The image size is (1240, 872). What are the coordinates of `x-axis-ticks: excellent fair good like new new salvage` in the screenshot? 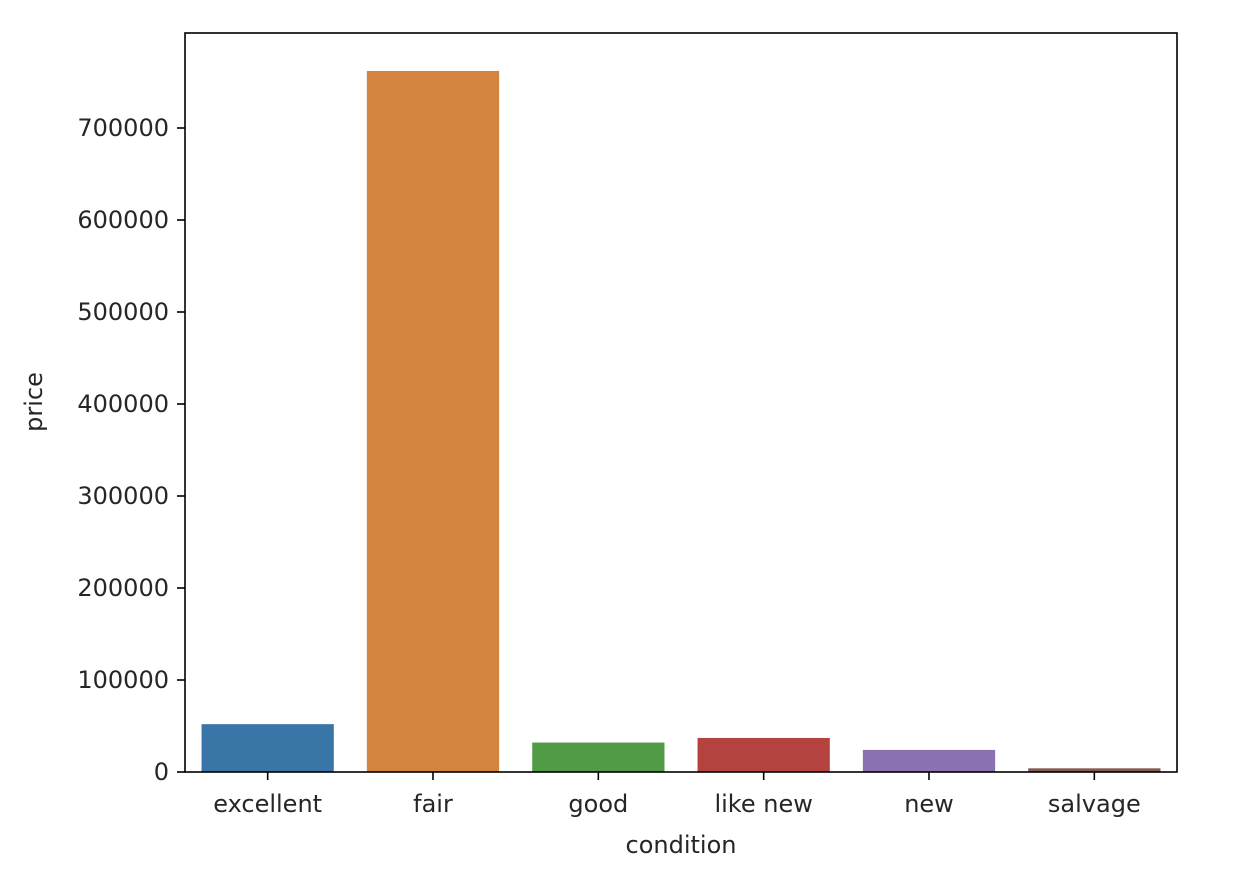 It's located at (677, 795).